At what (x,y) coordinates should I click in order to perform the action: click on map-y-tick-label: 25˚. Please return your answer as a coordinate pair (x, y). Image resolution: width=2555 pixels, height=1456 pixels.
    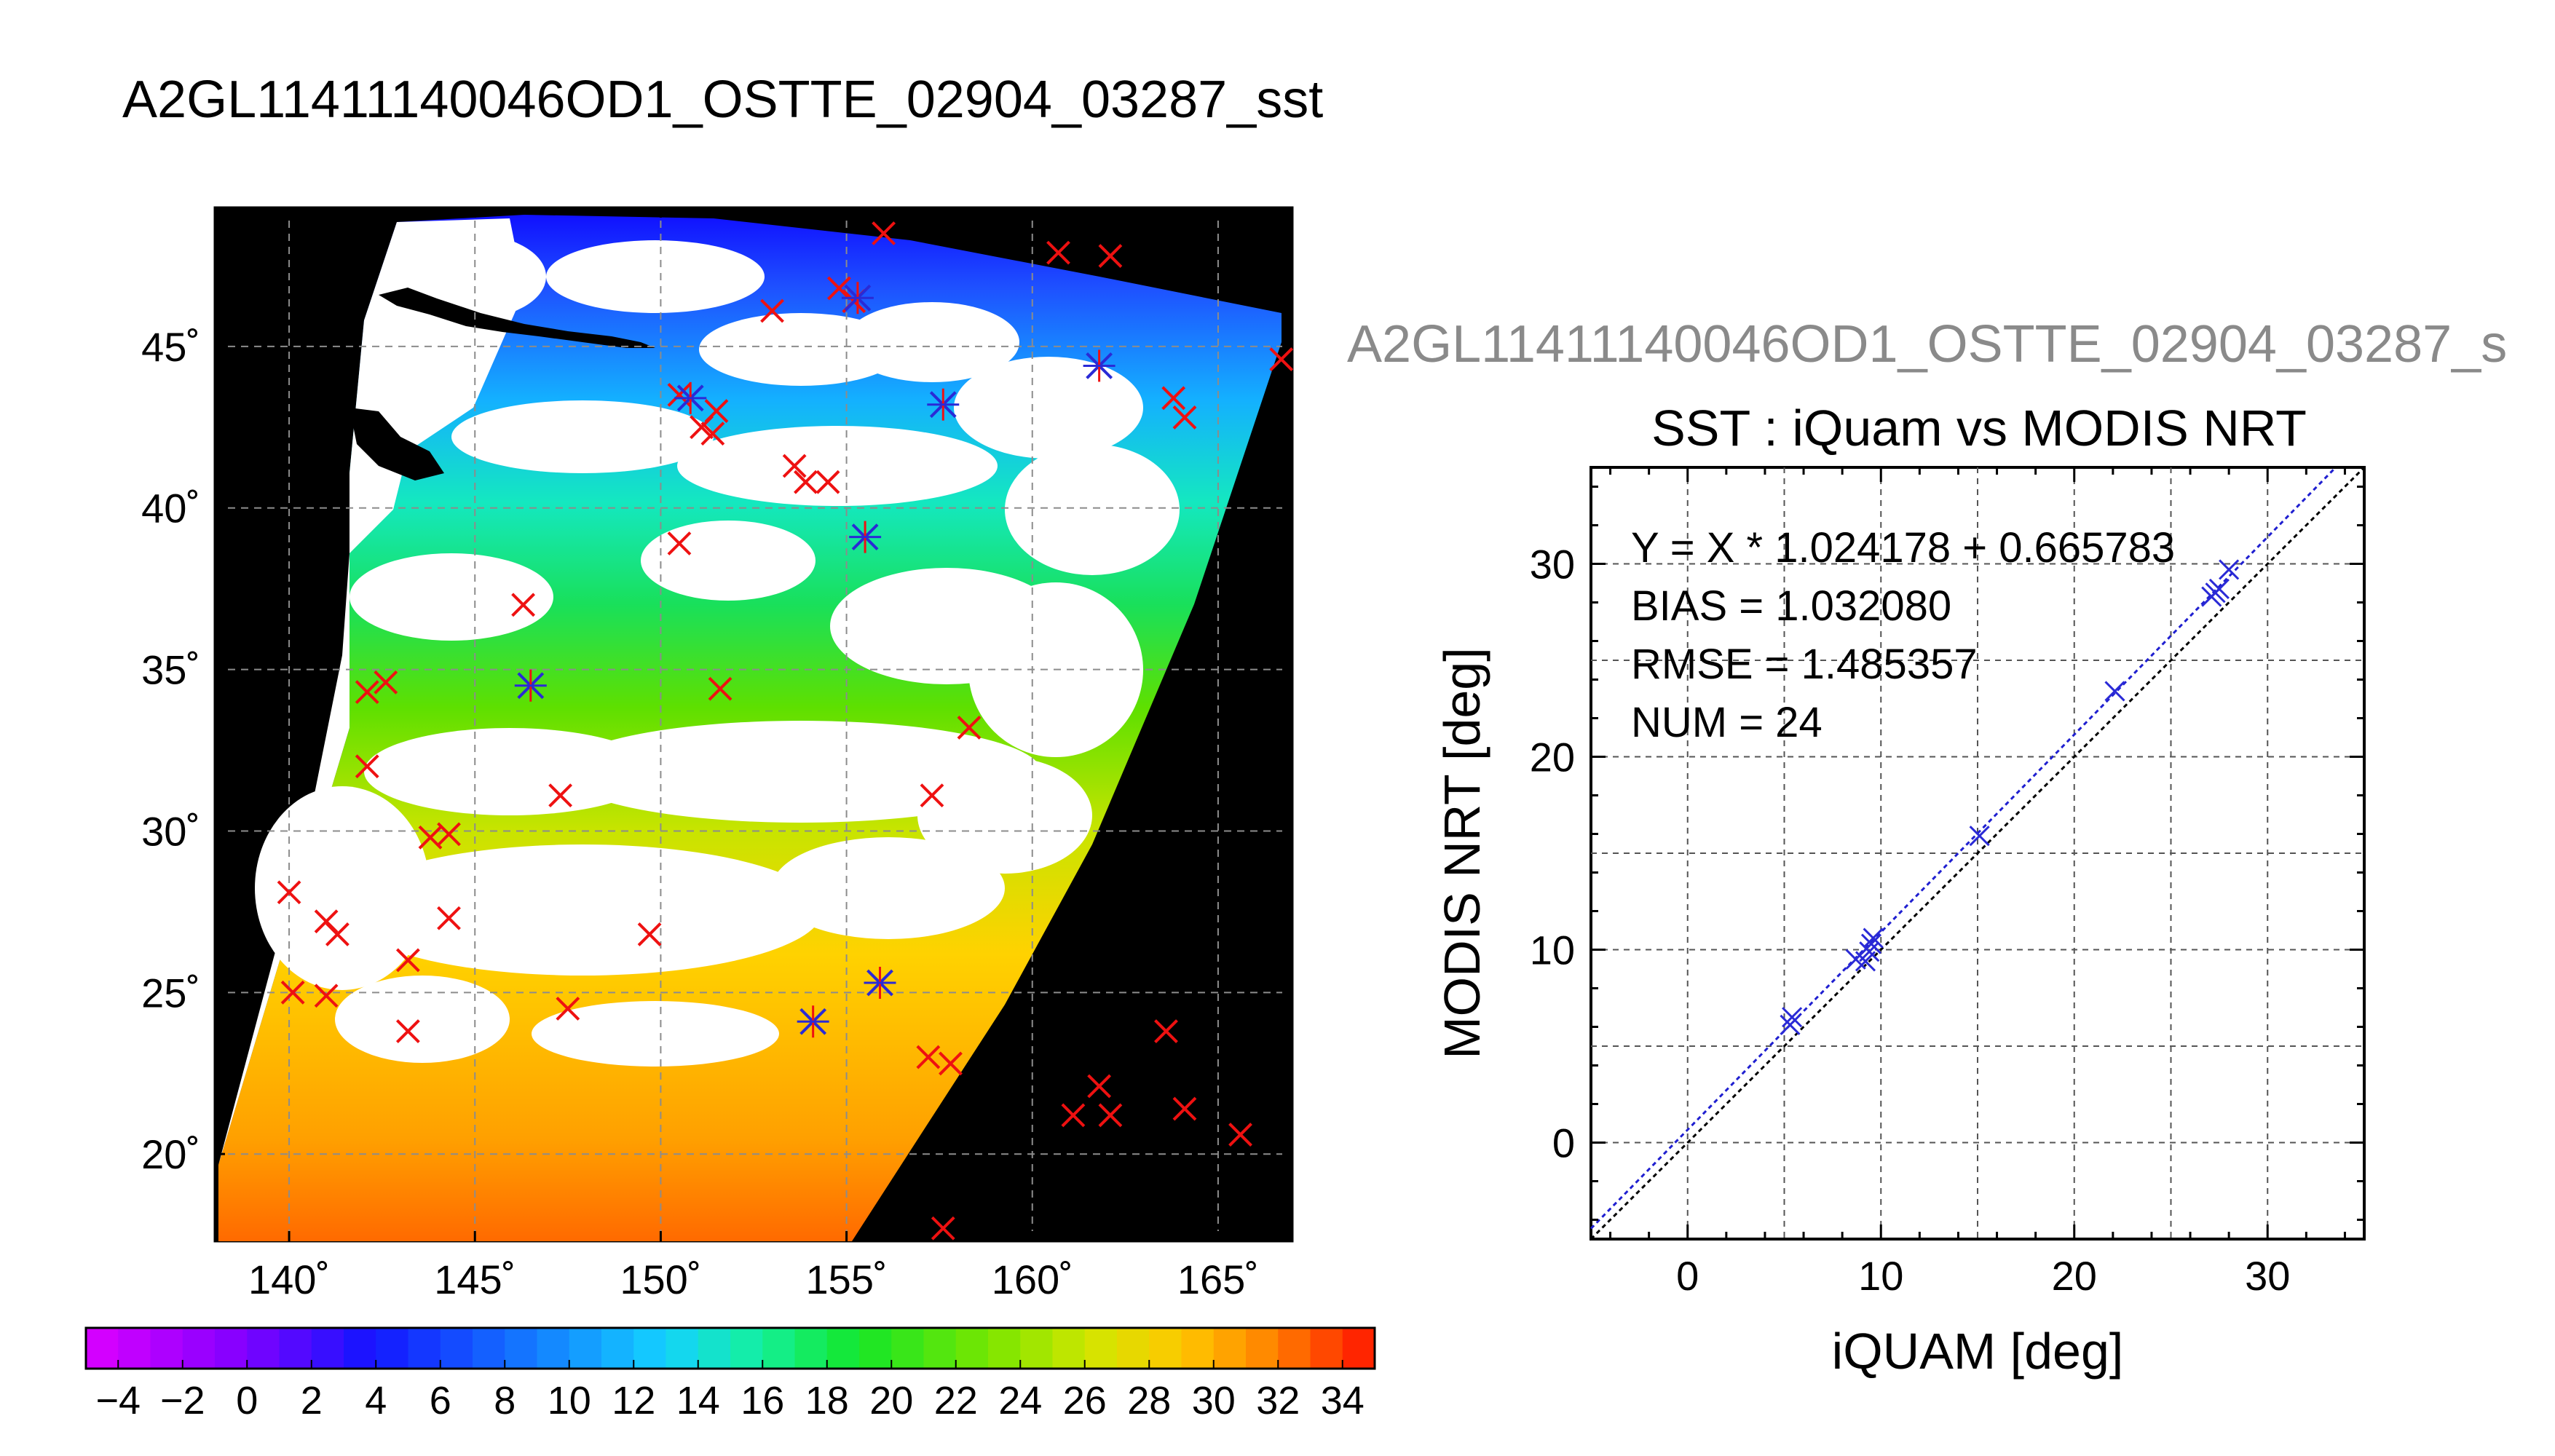
    Looking at the image, I should click on (170, 993).